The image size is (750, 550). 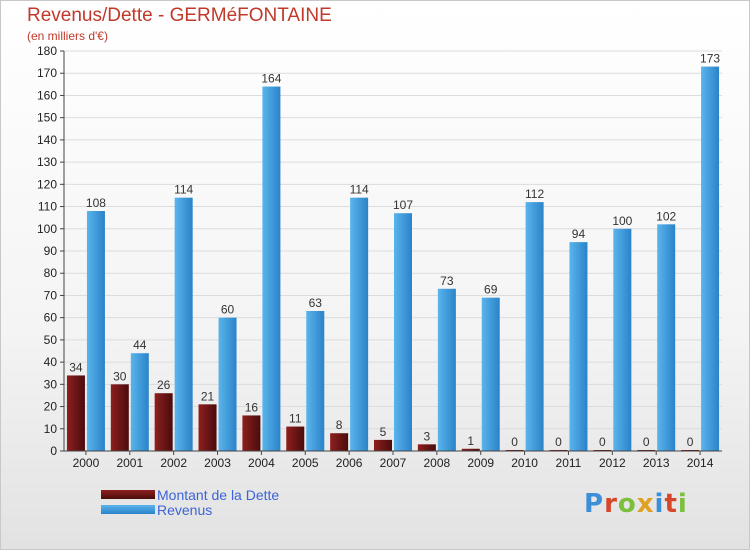 I want to click on bar-revenus-2011, so click(x=578, y=346).